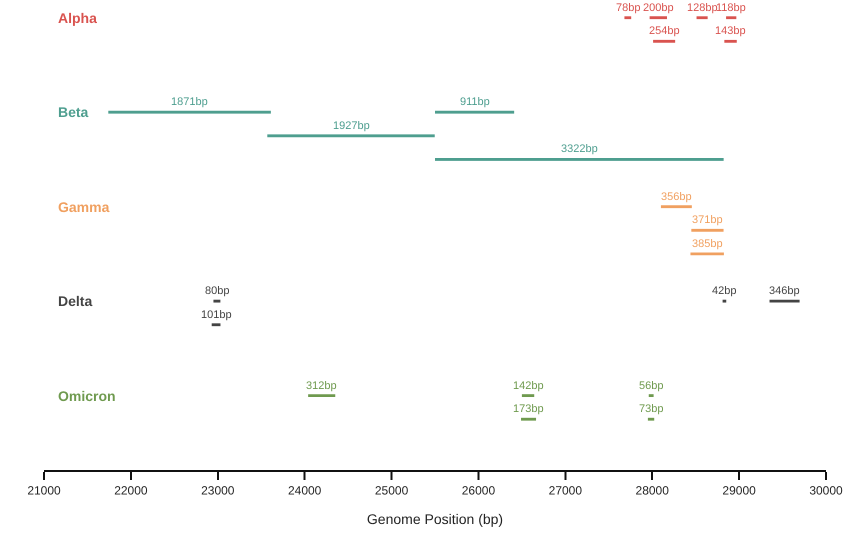 Image resolution: width=850 pixels, height=542 pixels. What do you see at coordinates (216, 315) in the screenshot?
I see `data-label: 101bp` at bounding box center [216, 315].